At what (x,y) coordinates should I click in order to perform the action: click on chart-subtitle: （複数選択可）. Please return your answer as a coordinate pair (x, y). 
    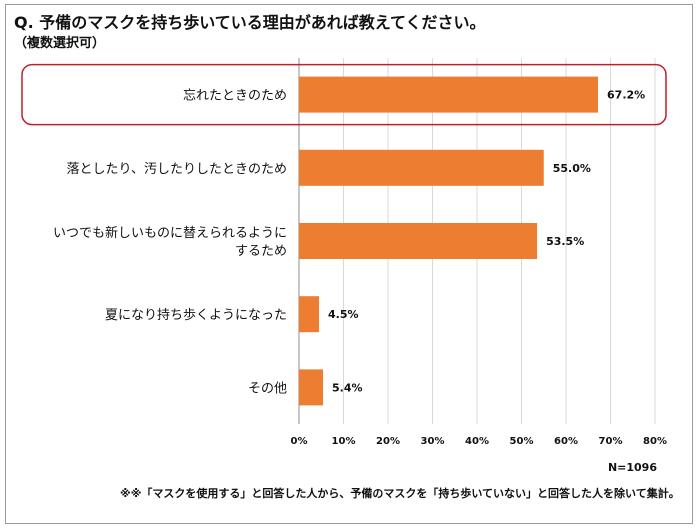
    Looking at the image, I should click on (60, 43).